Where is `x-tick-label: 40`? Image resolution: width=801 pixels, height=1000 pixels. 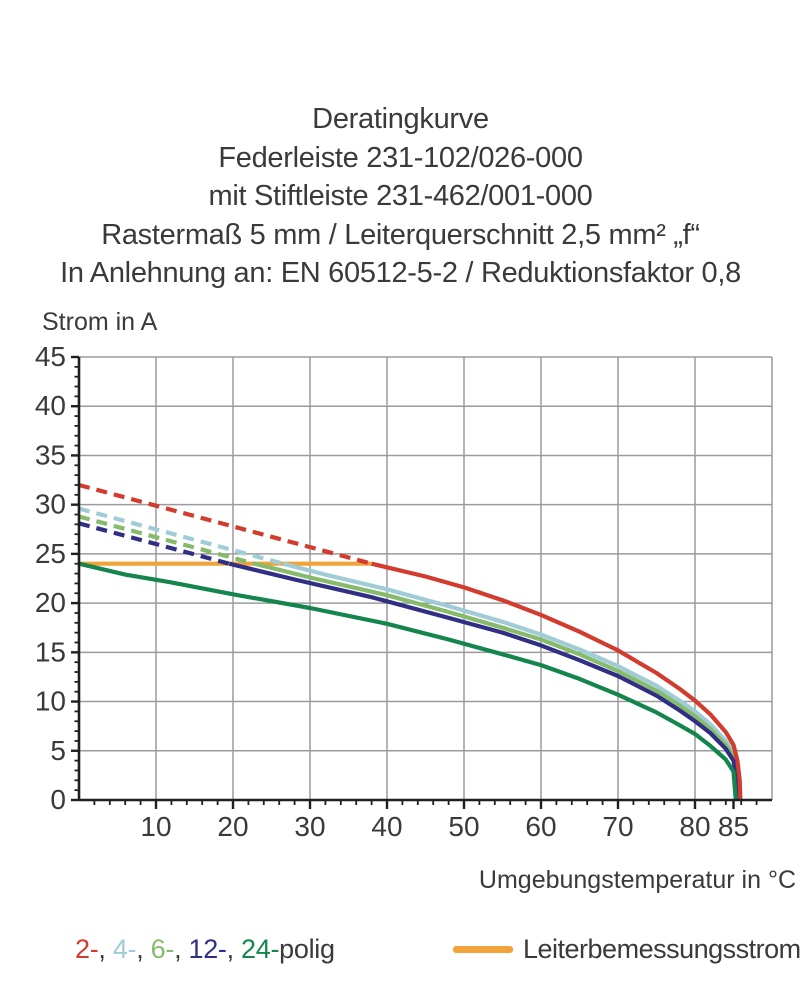 x-tick-label: 40 is located at coordinates (386, 826).